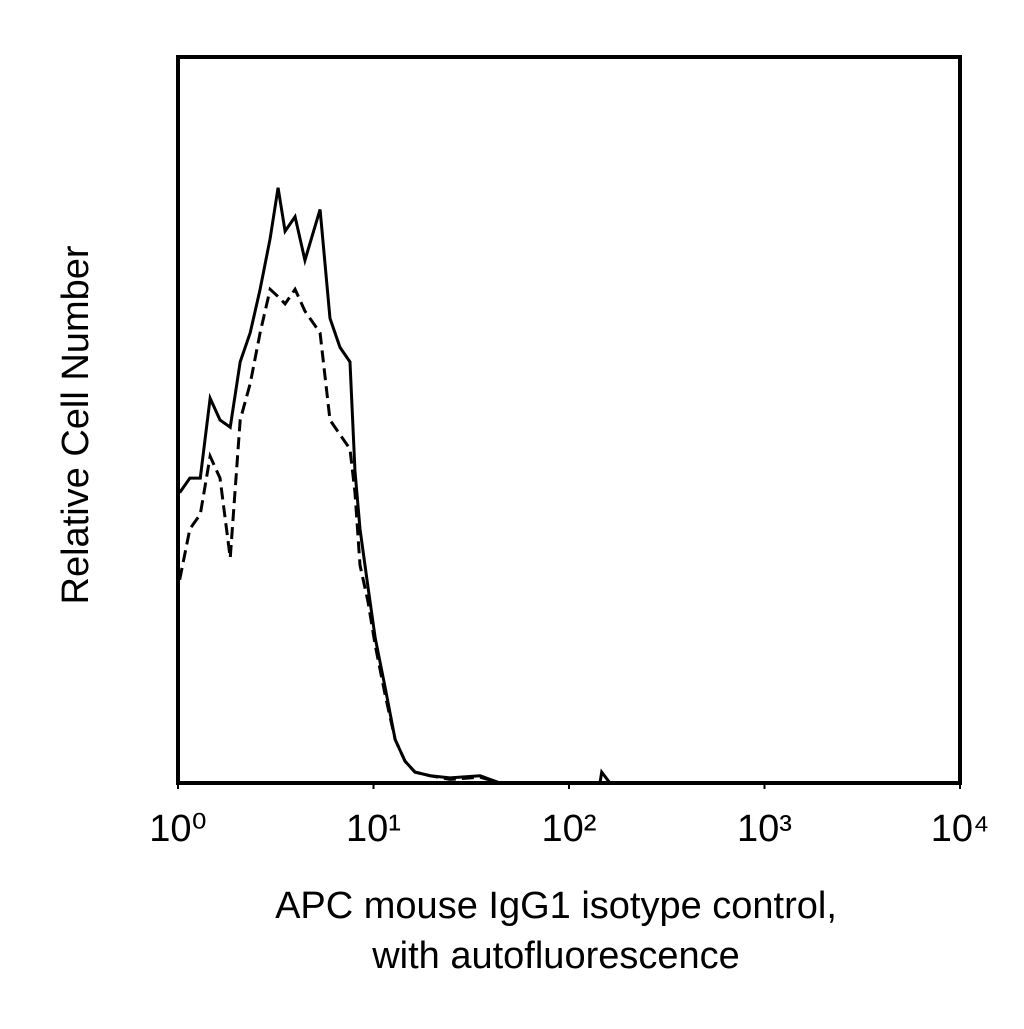 This screenshot has height=1029, width=1024. Describe the element at coordinates (764, 829) in the screenshot. I see `x-tick-label: 10³` at that location.